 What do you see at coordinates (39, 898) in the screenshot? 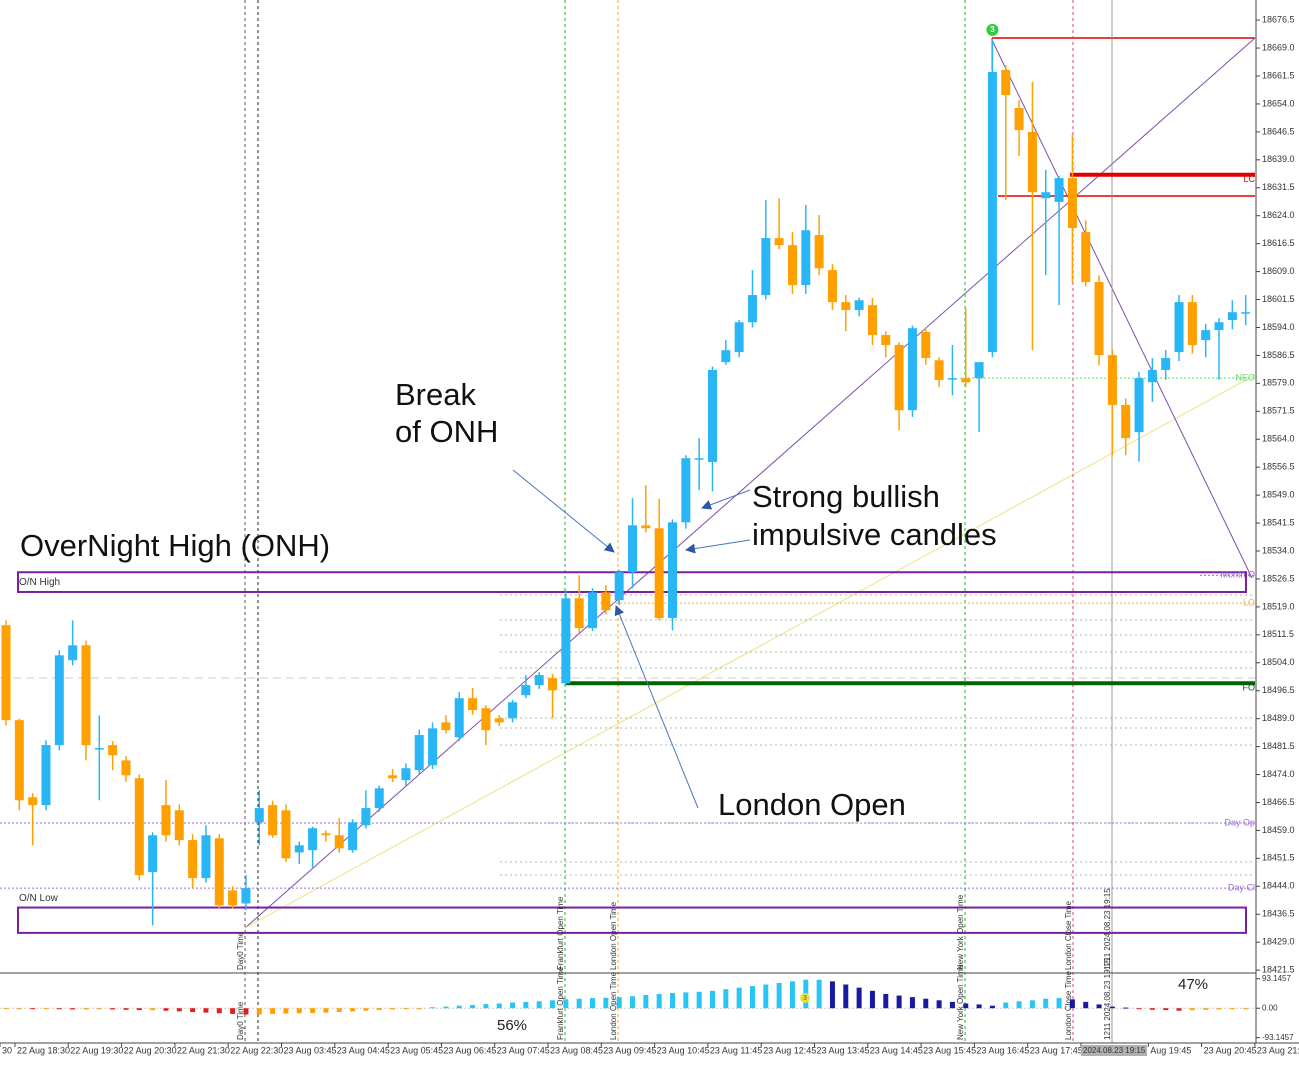
I see `zone-label: O/N Low` at bounding box center [39, 898].